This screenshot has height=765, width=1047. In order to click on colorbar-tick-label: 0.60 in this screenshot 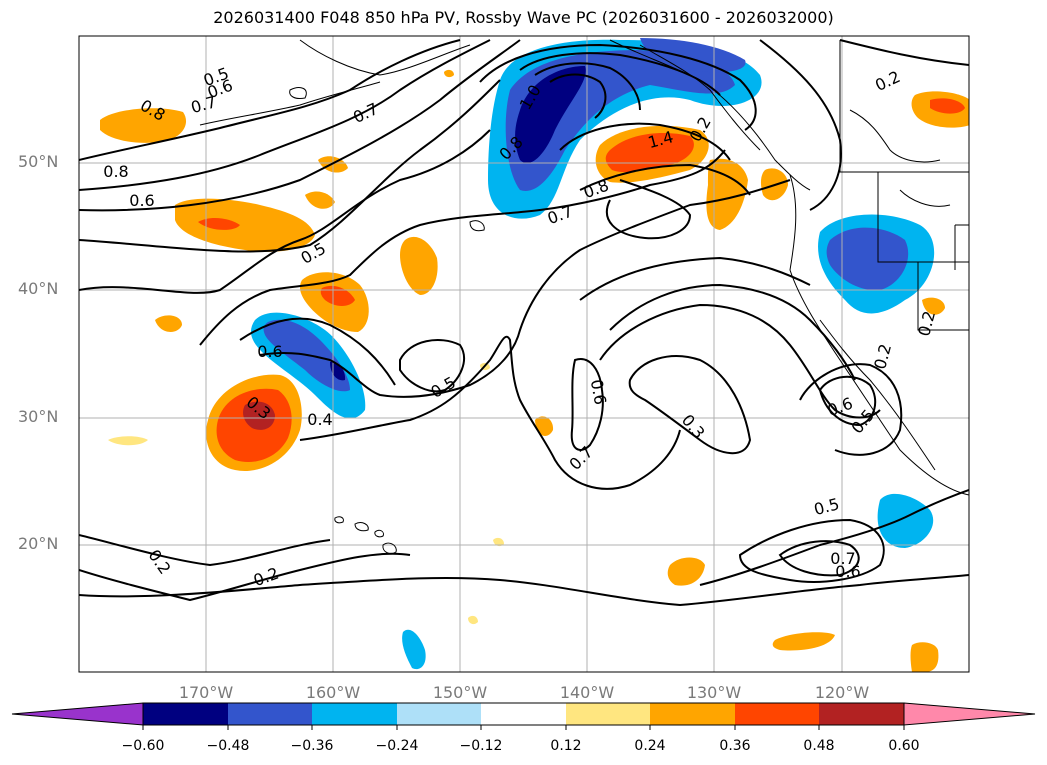, I will do `click(904, 746)`.